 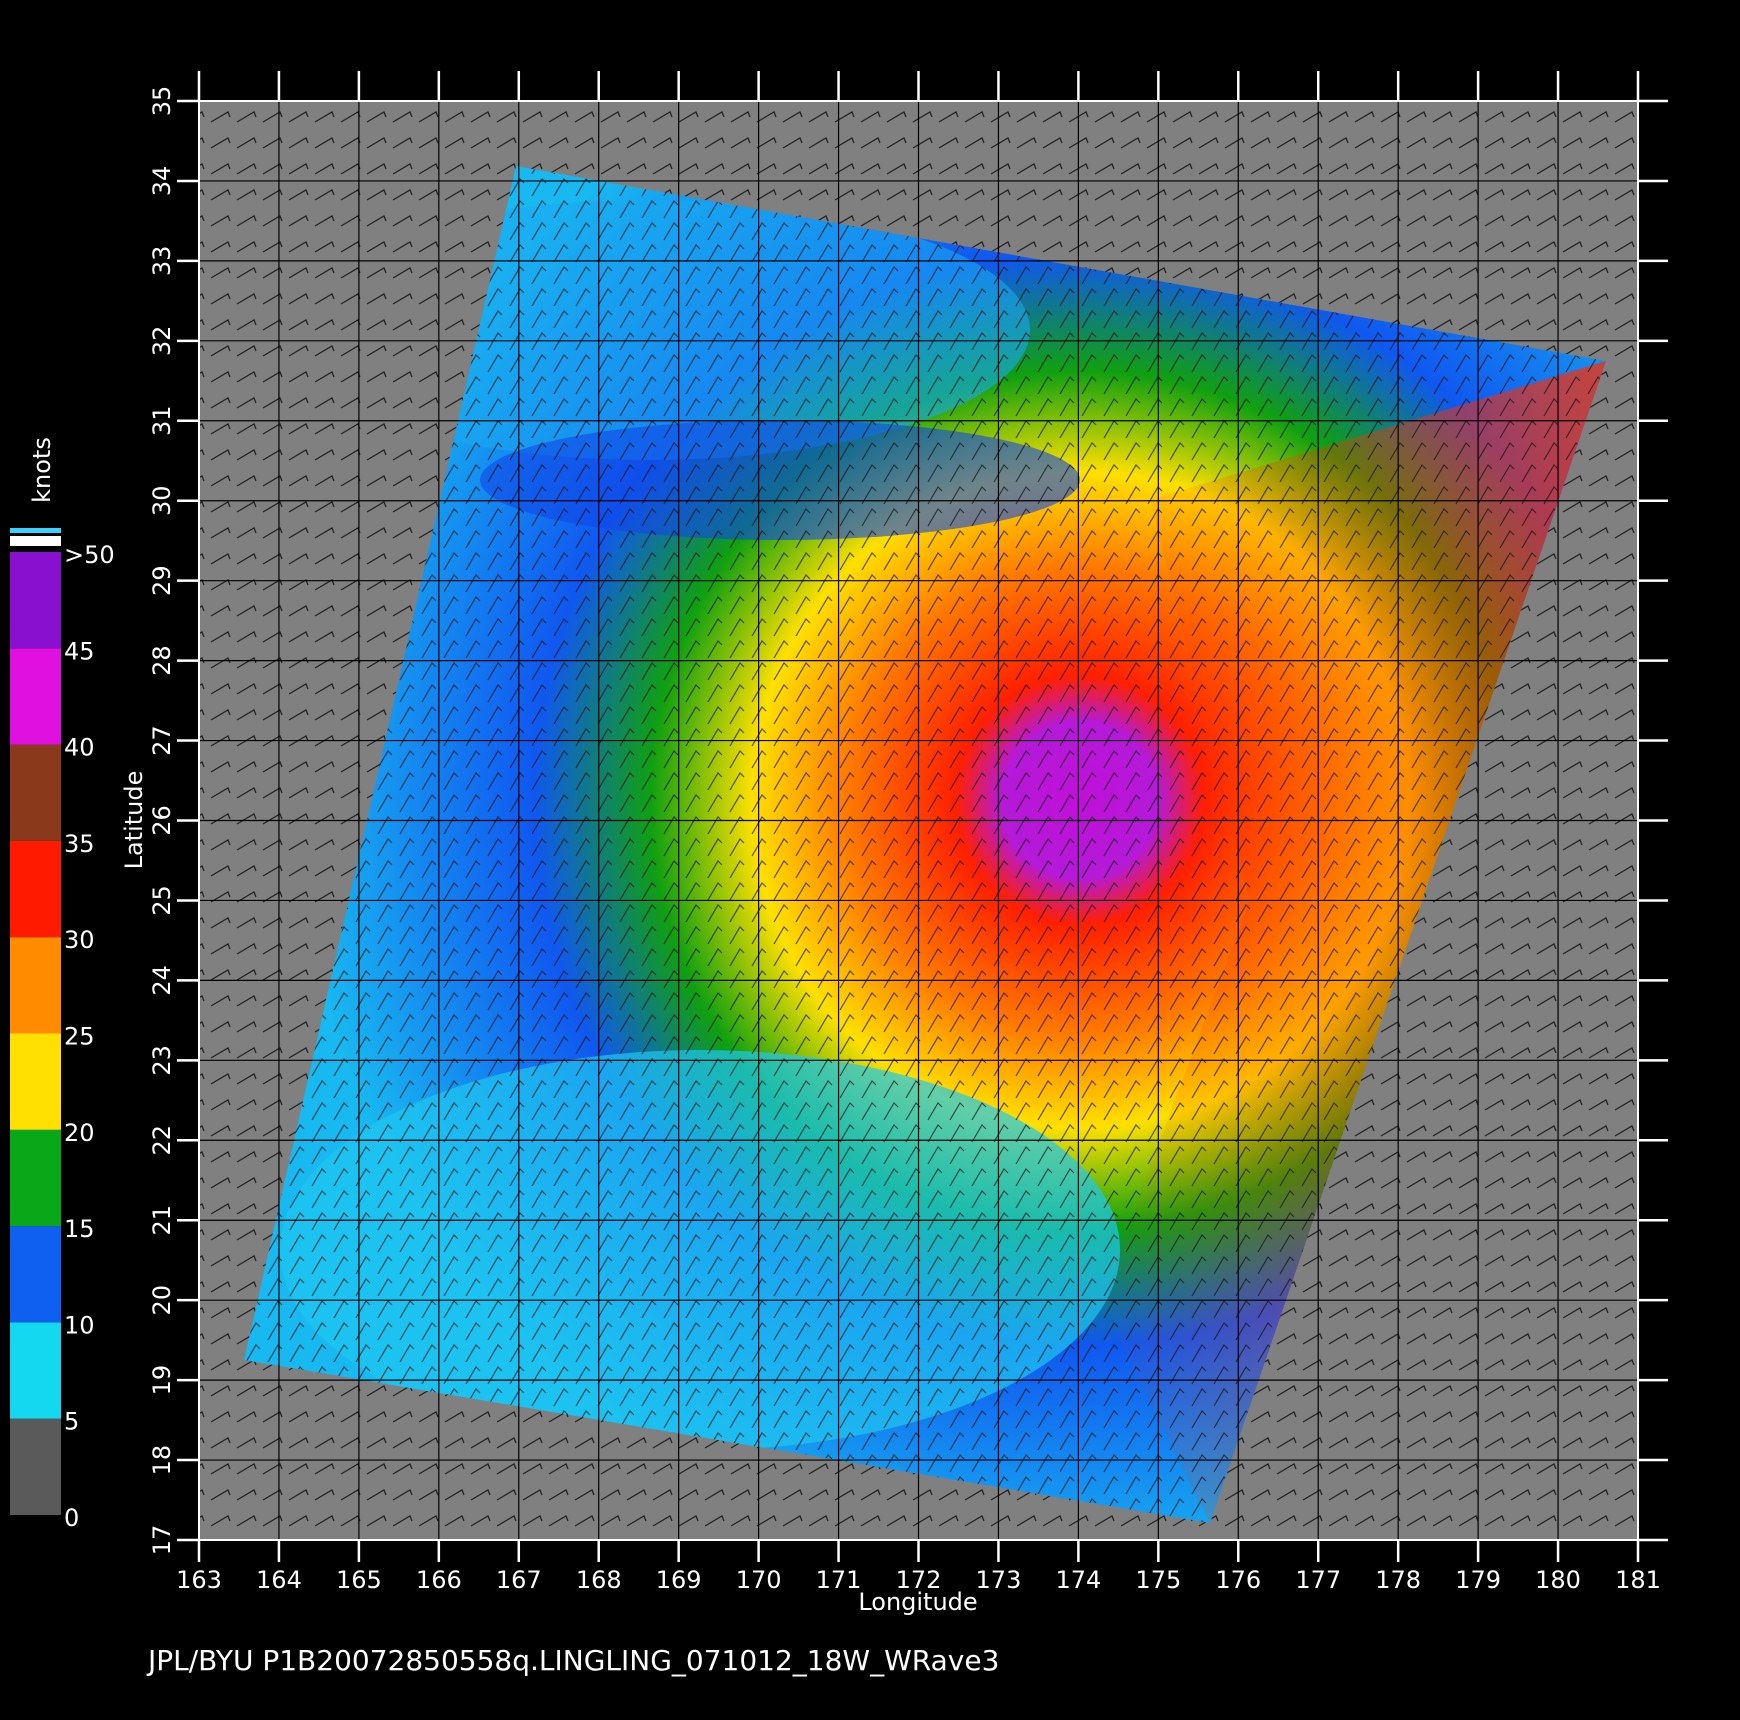 I want to click on colorbar-tick-label: 0, so click(x=71, y=1518).